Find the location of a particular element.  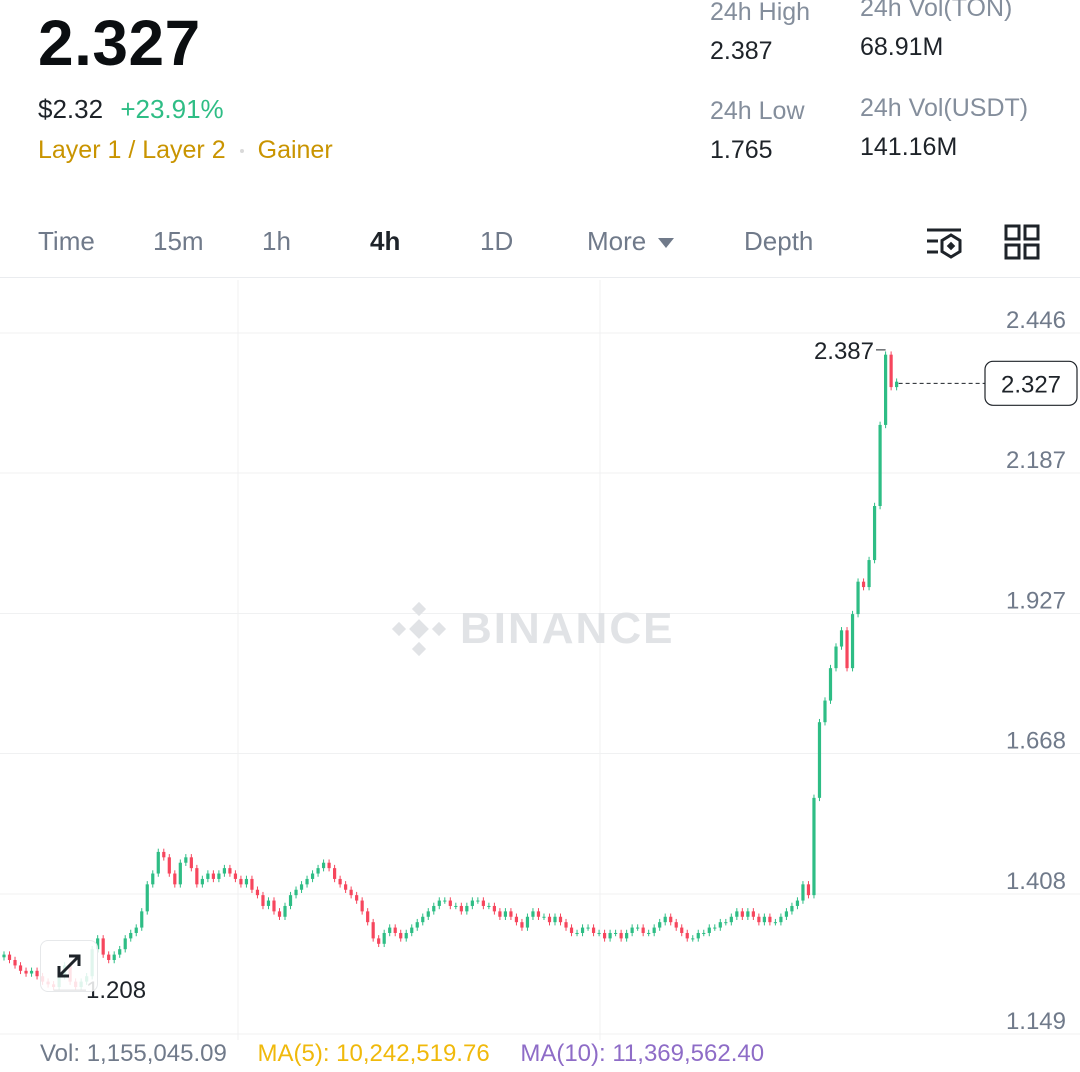

watermark: BINANCE is located at coordinates (532, 629).